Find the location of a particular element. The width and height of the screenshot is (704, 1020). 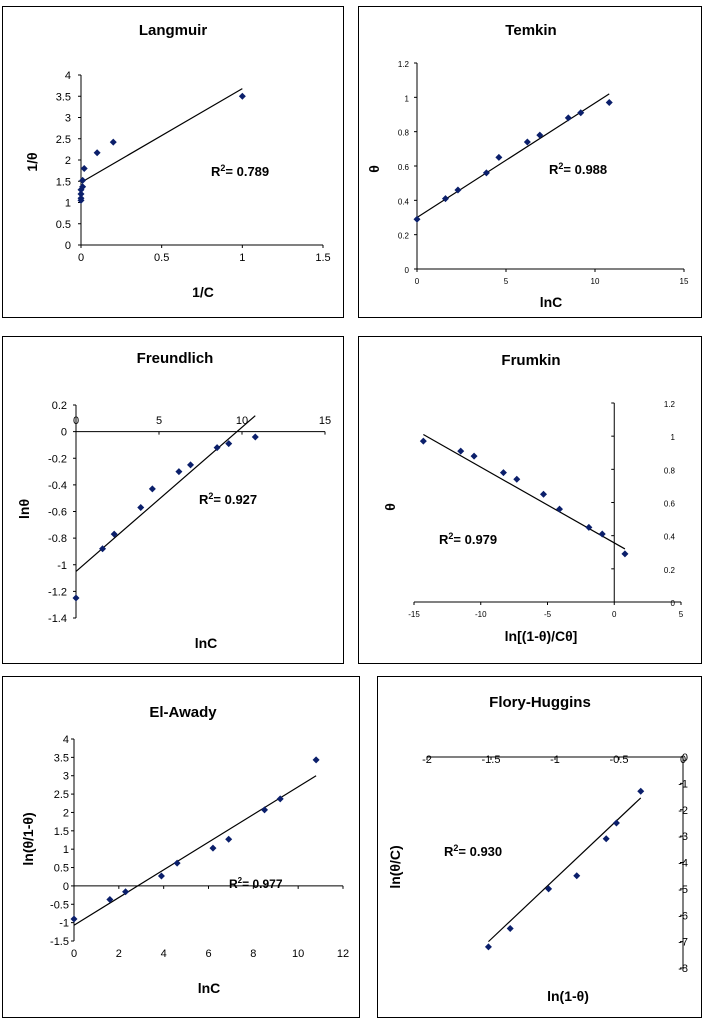

y-tick-label: -1.2 is located at coordinates (57, 592).